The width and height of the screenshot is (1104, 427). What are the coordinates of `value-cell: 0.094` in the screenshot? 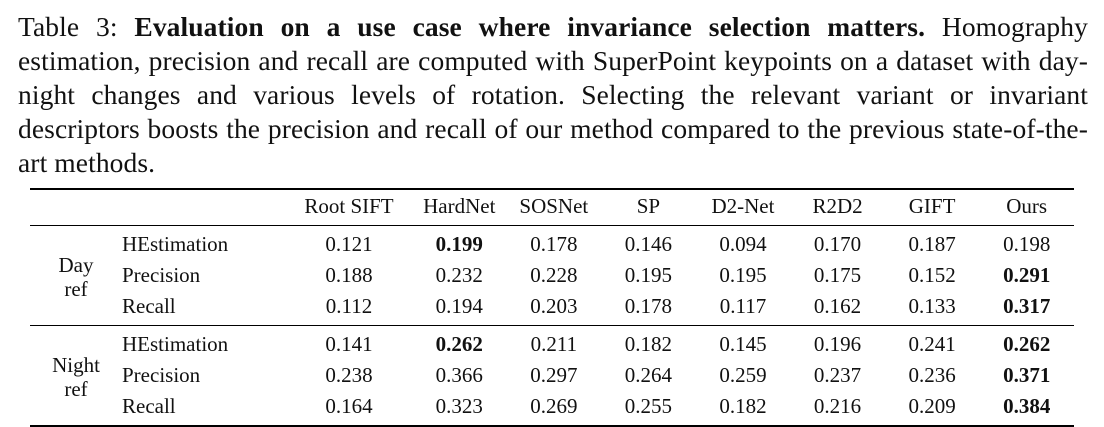 It's located at (743, 244).